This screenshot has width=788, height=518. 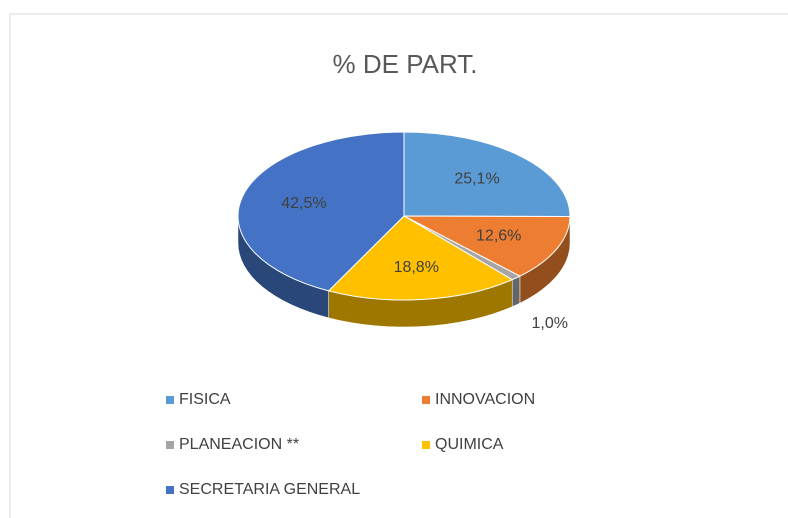 What do you see at coordinates (476, 179) in the screenshot?
I see `data-label: 25,1%` at bounding box center [476, 179].